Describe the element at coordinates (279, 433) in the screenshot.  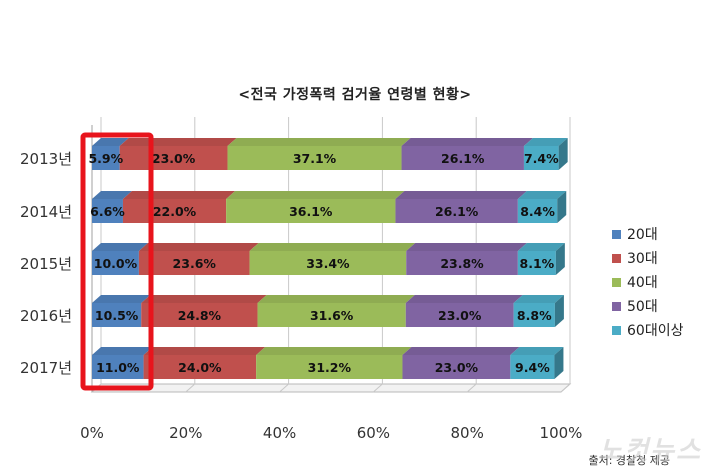
I see `x-tick-label: 40%` at that location.